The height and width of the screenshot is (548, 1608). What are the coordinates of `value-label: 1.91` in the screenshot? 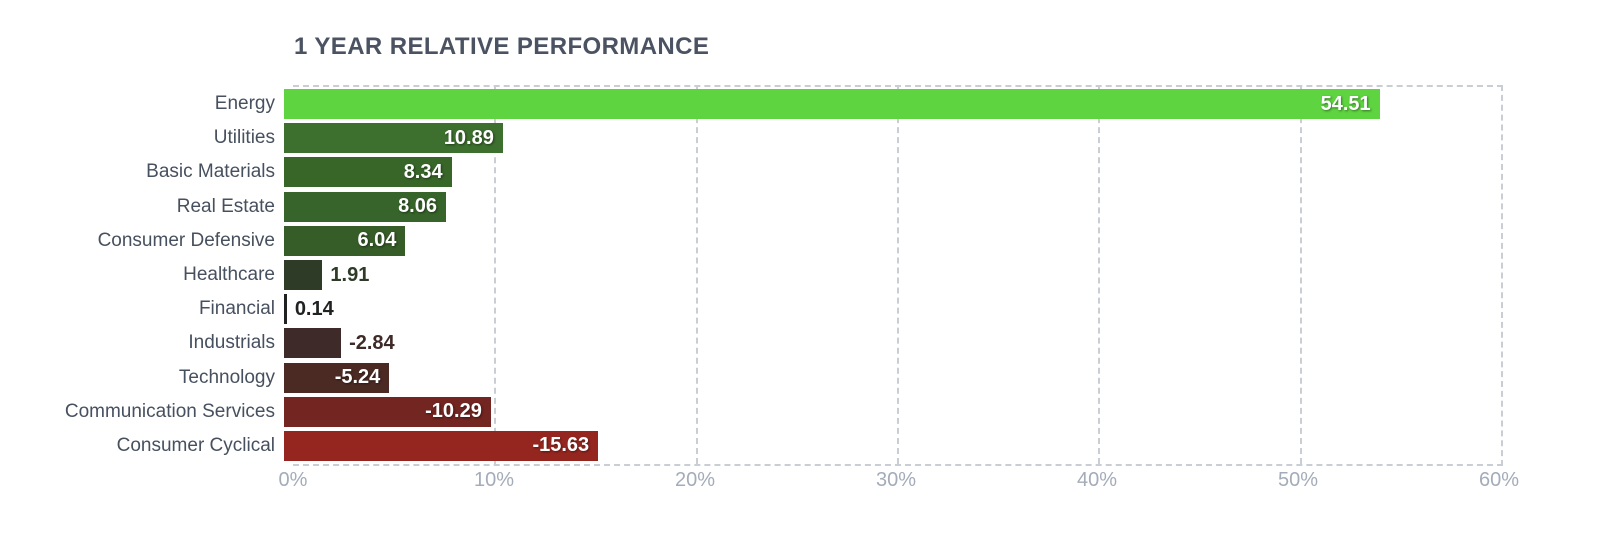 It's located at (350, 274).